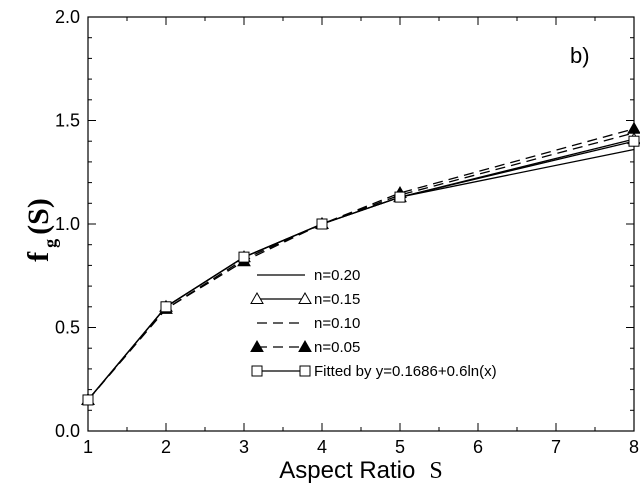 The width and height of the screenshot is (640, 489). I want to click on legend-item: n=0.20, so click(308, 275).